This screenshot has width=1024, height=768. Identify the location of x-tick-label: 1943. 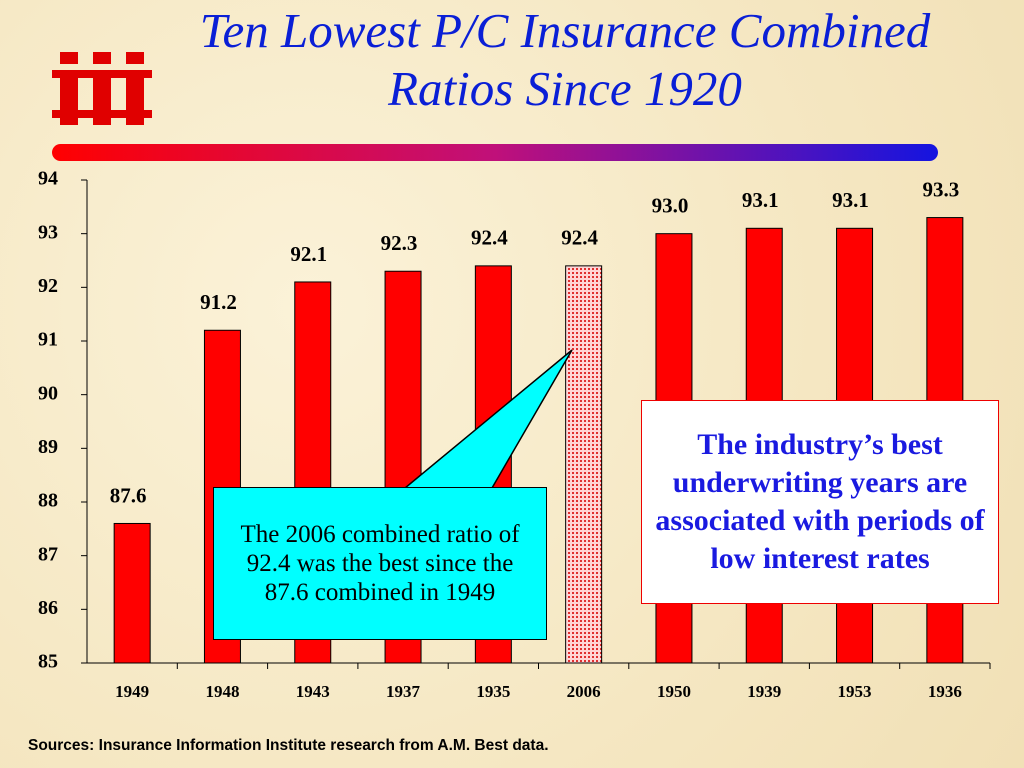
(313, 691).